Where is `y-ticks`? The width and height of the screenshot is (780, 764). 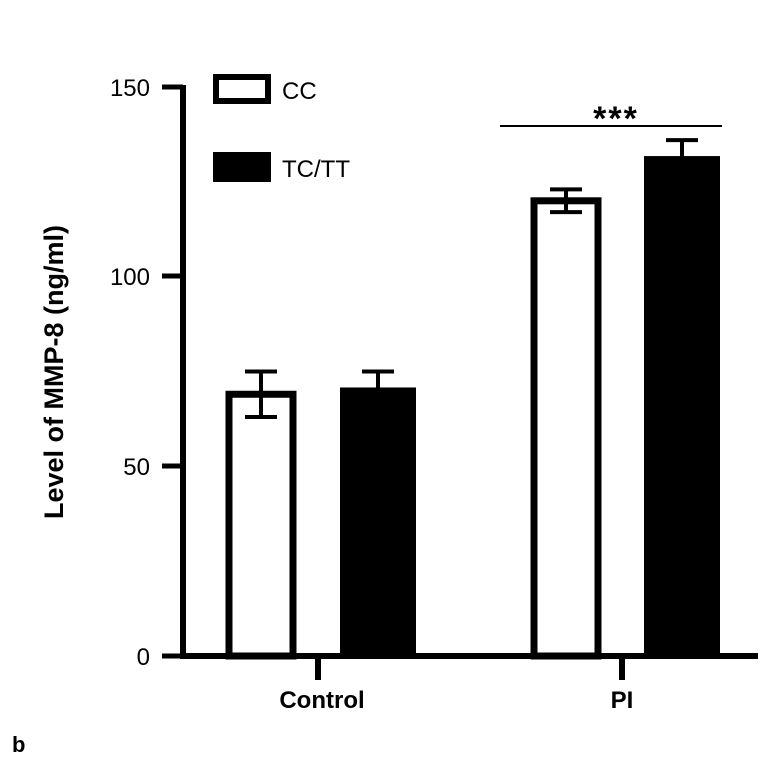 y-ticks is located at coordinates (172, 371).